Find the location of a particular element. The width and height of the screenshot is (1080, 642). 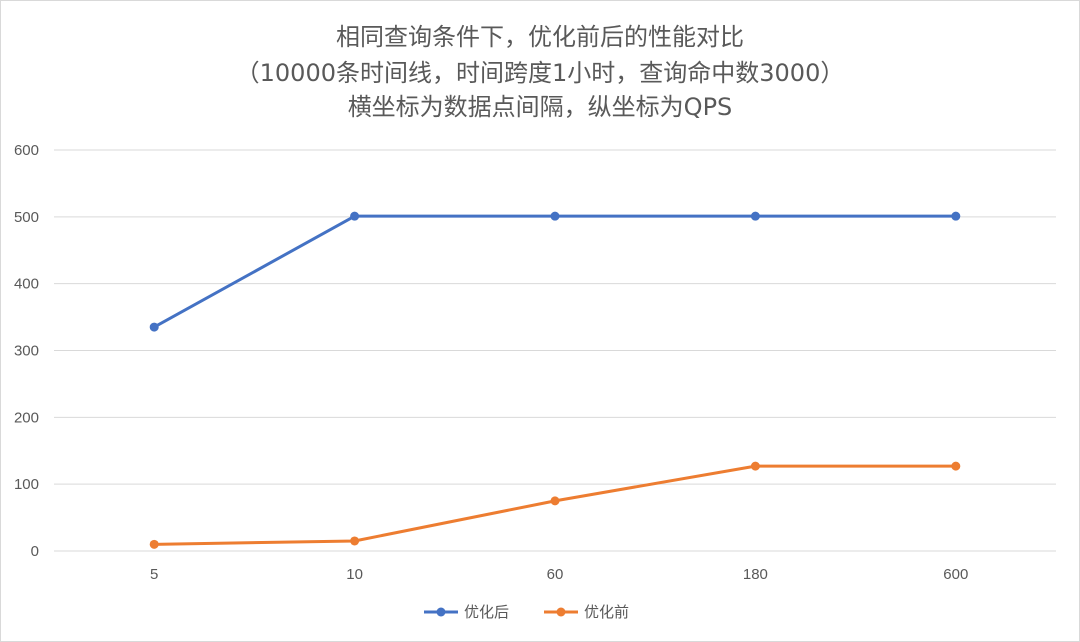

chart-title-line-1: 相同查询条件下，优化前后的性能对比 is located at coordinates (540, 37).